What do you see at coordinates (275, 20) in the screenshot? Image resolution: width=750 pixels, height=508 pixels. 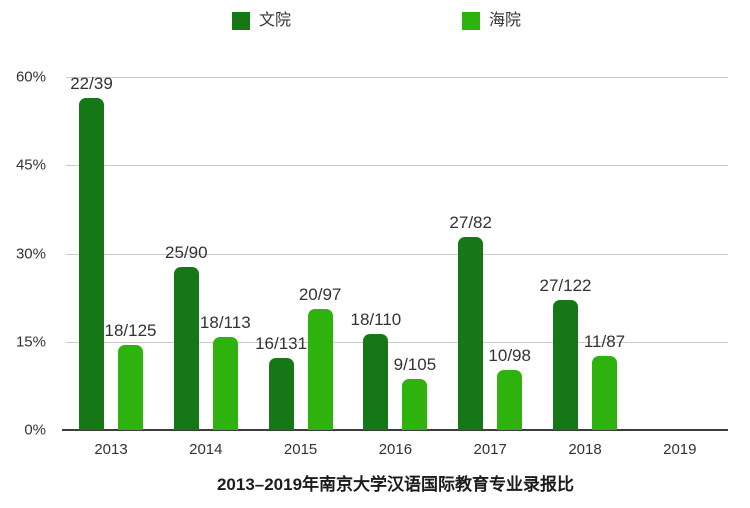 I see `legend-label-wenyuan: 文院` at bounding box center [275, 20].